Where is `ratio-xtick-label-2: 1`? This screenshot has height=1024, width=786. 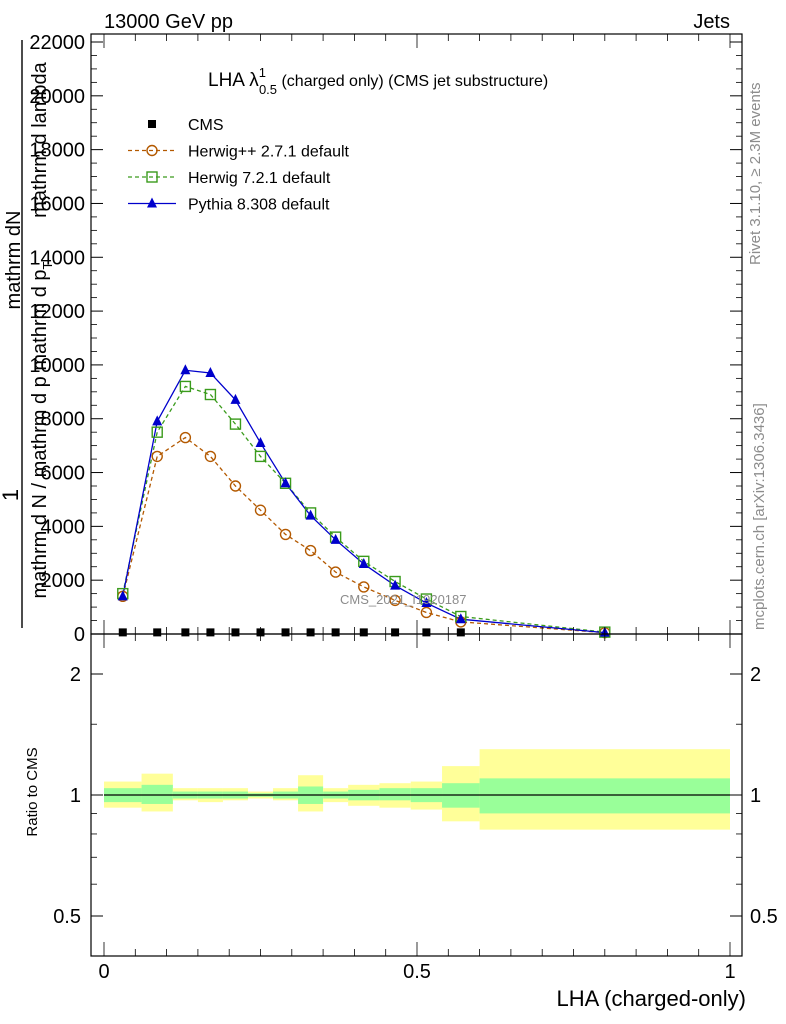 ratio-xtick-label-2: 1 is located at coordinates (729, 972).